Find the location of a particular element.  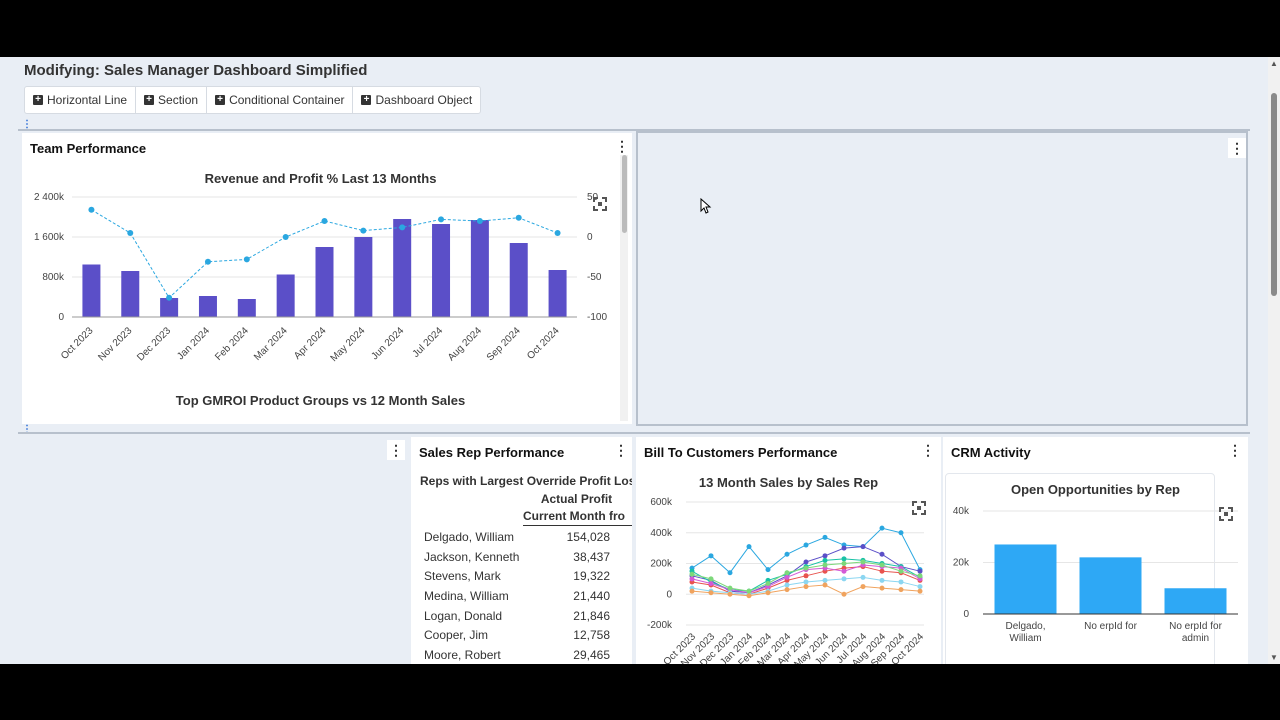

table-row: Stevens, Mark 19,322 is located at coordinates (515, 576).